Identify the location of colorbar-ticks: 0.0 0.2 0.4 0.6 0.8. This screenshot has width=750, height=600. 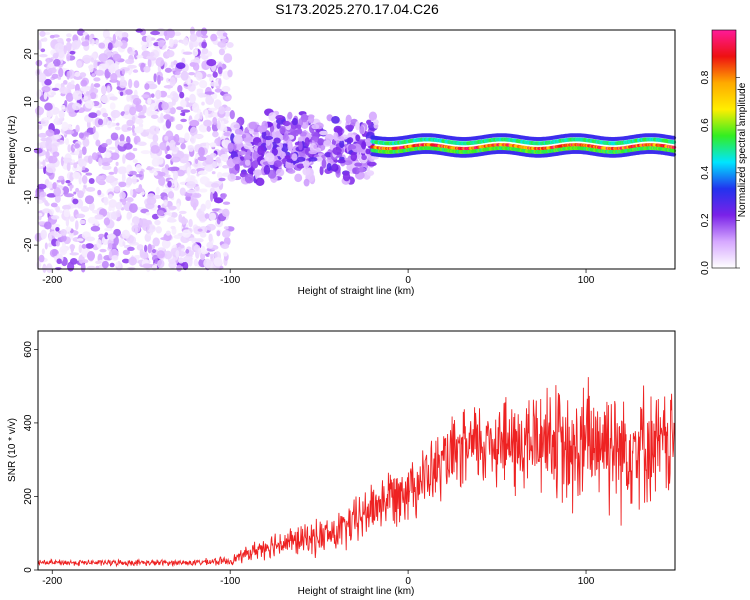
(720, 172).